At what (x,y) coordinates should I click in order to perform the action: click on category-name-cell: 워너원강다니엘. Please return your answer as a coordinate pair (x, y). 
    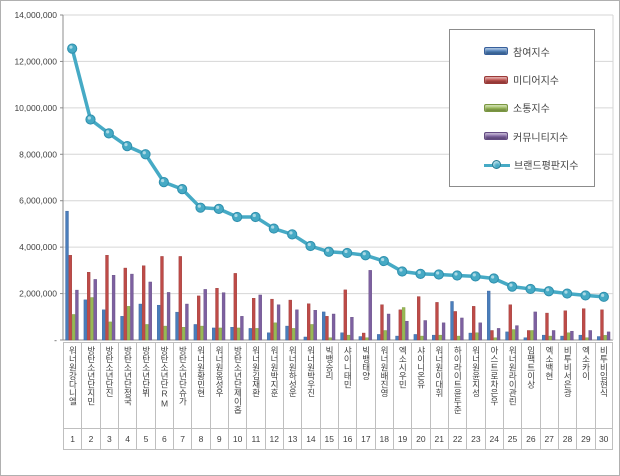
    Looking at the image, I should click on (72, 385).